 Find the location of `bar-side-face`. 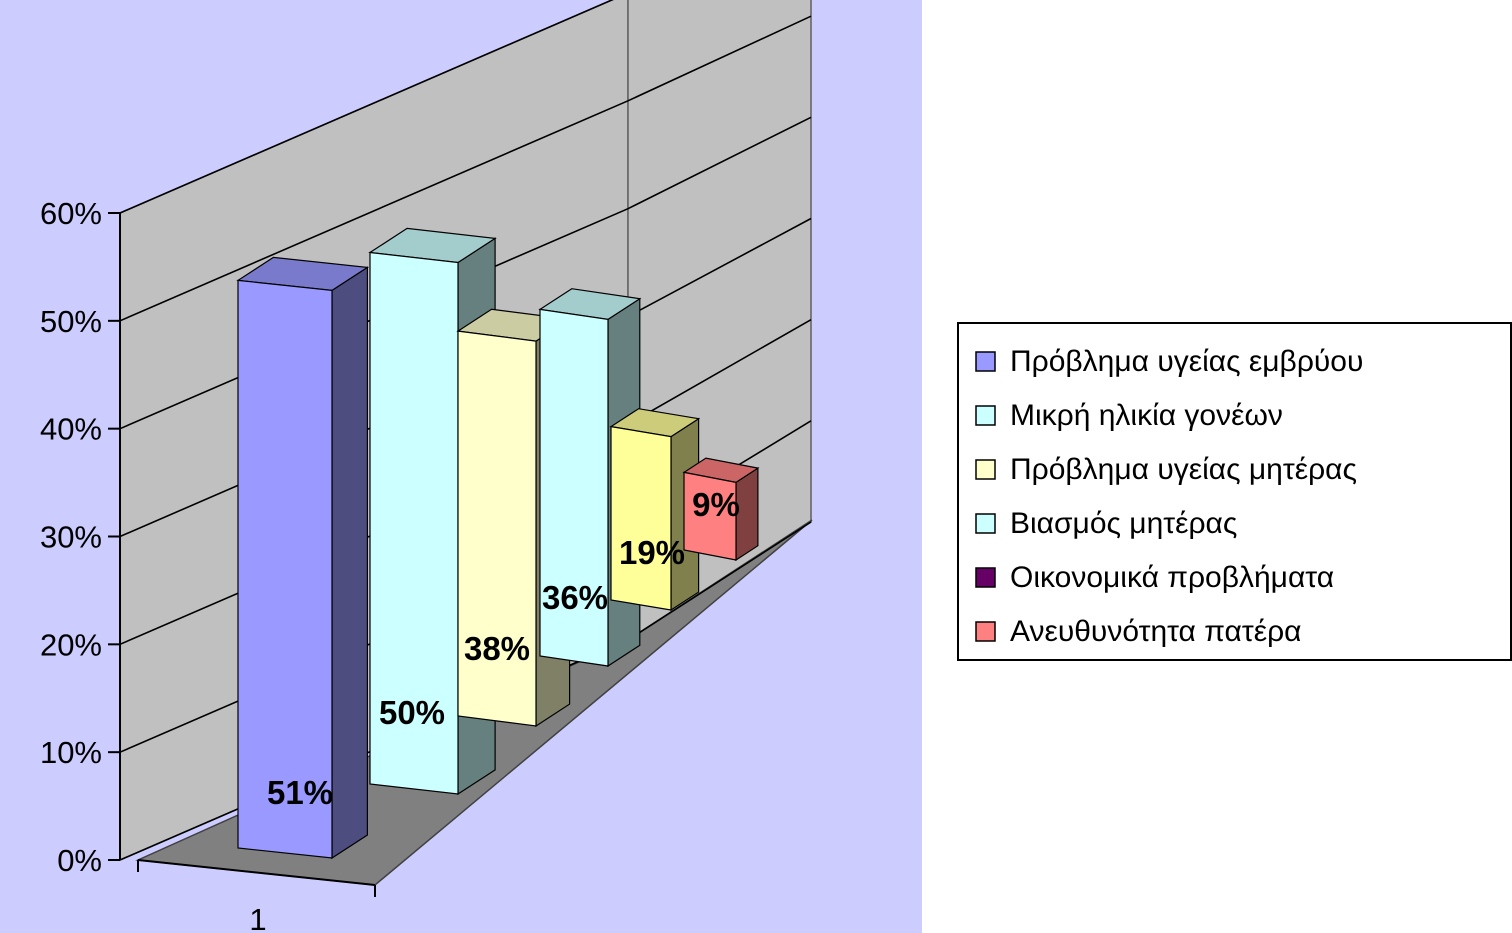

bar-side-face is located at coordinates (349, 563).